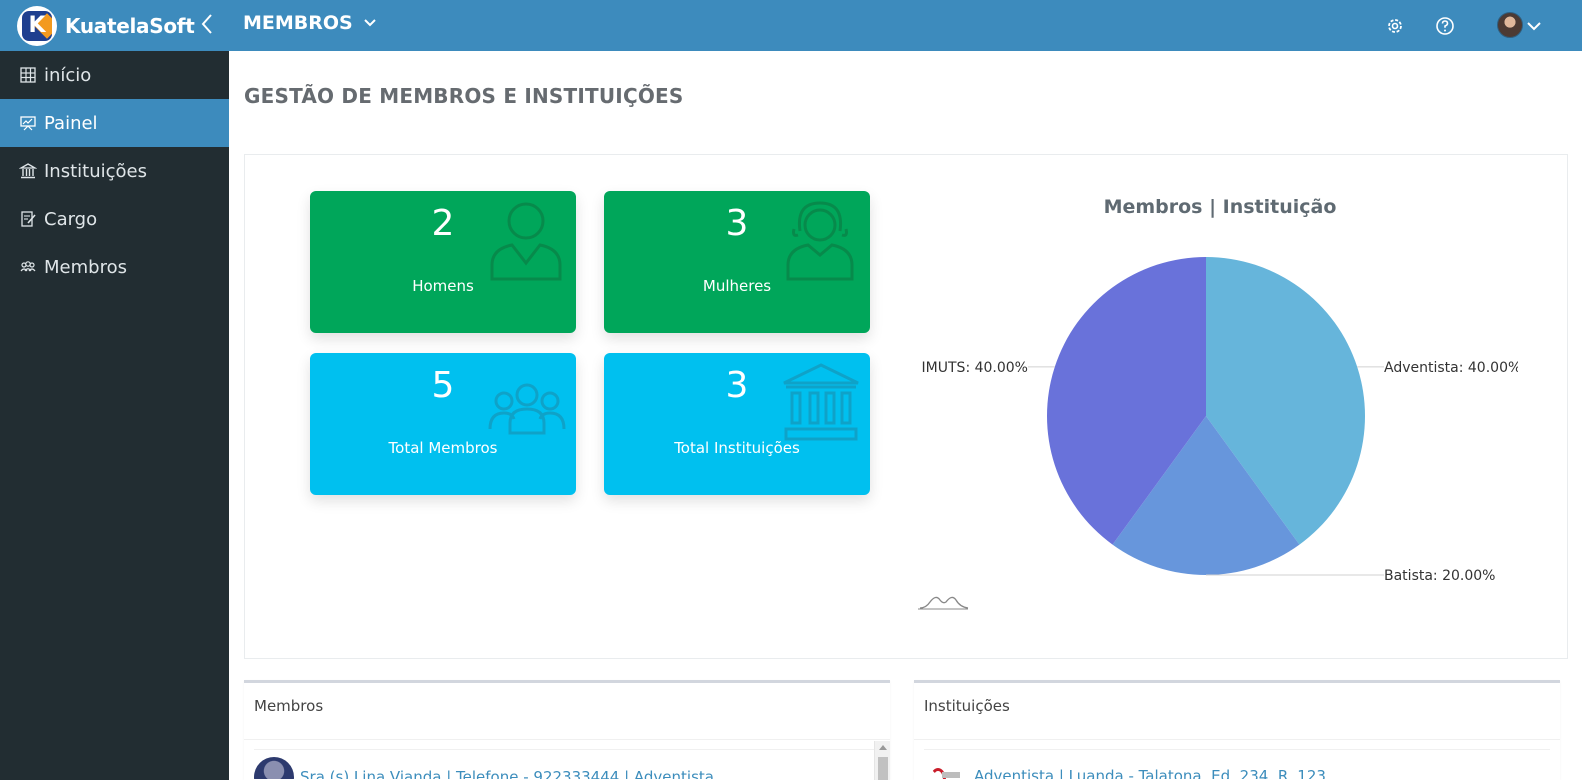 The image size is (1582, 780). I want to click on home-grid-icon, so click(28, 75).